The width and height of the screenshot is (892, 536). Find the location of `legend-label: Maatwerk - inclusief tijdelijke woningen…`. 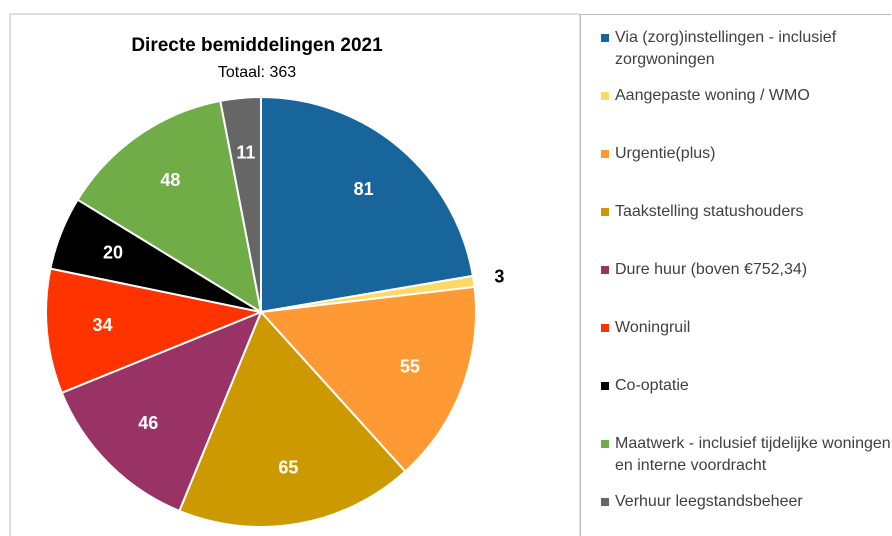

legend-label: Maatwerk - inclusief tijdelijke woningen… is located at coordinates (753, 454).